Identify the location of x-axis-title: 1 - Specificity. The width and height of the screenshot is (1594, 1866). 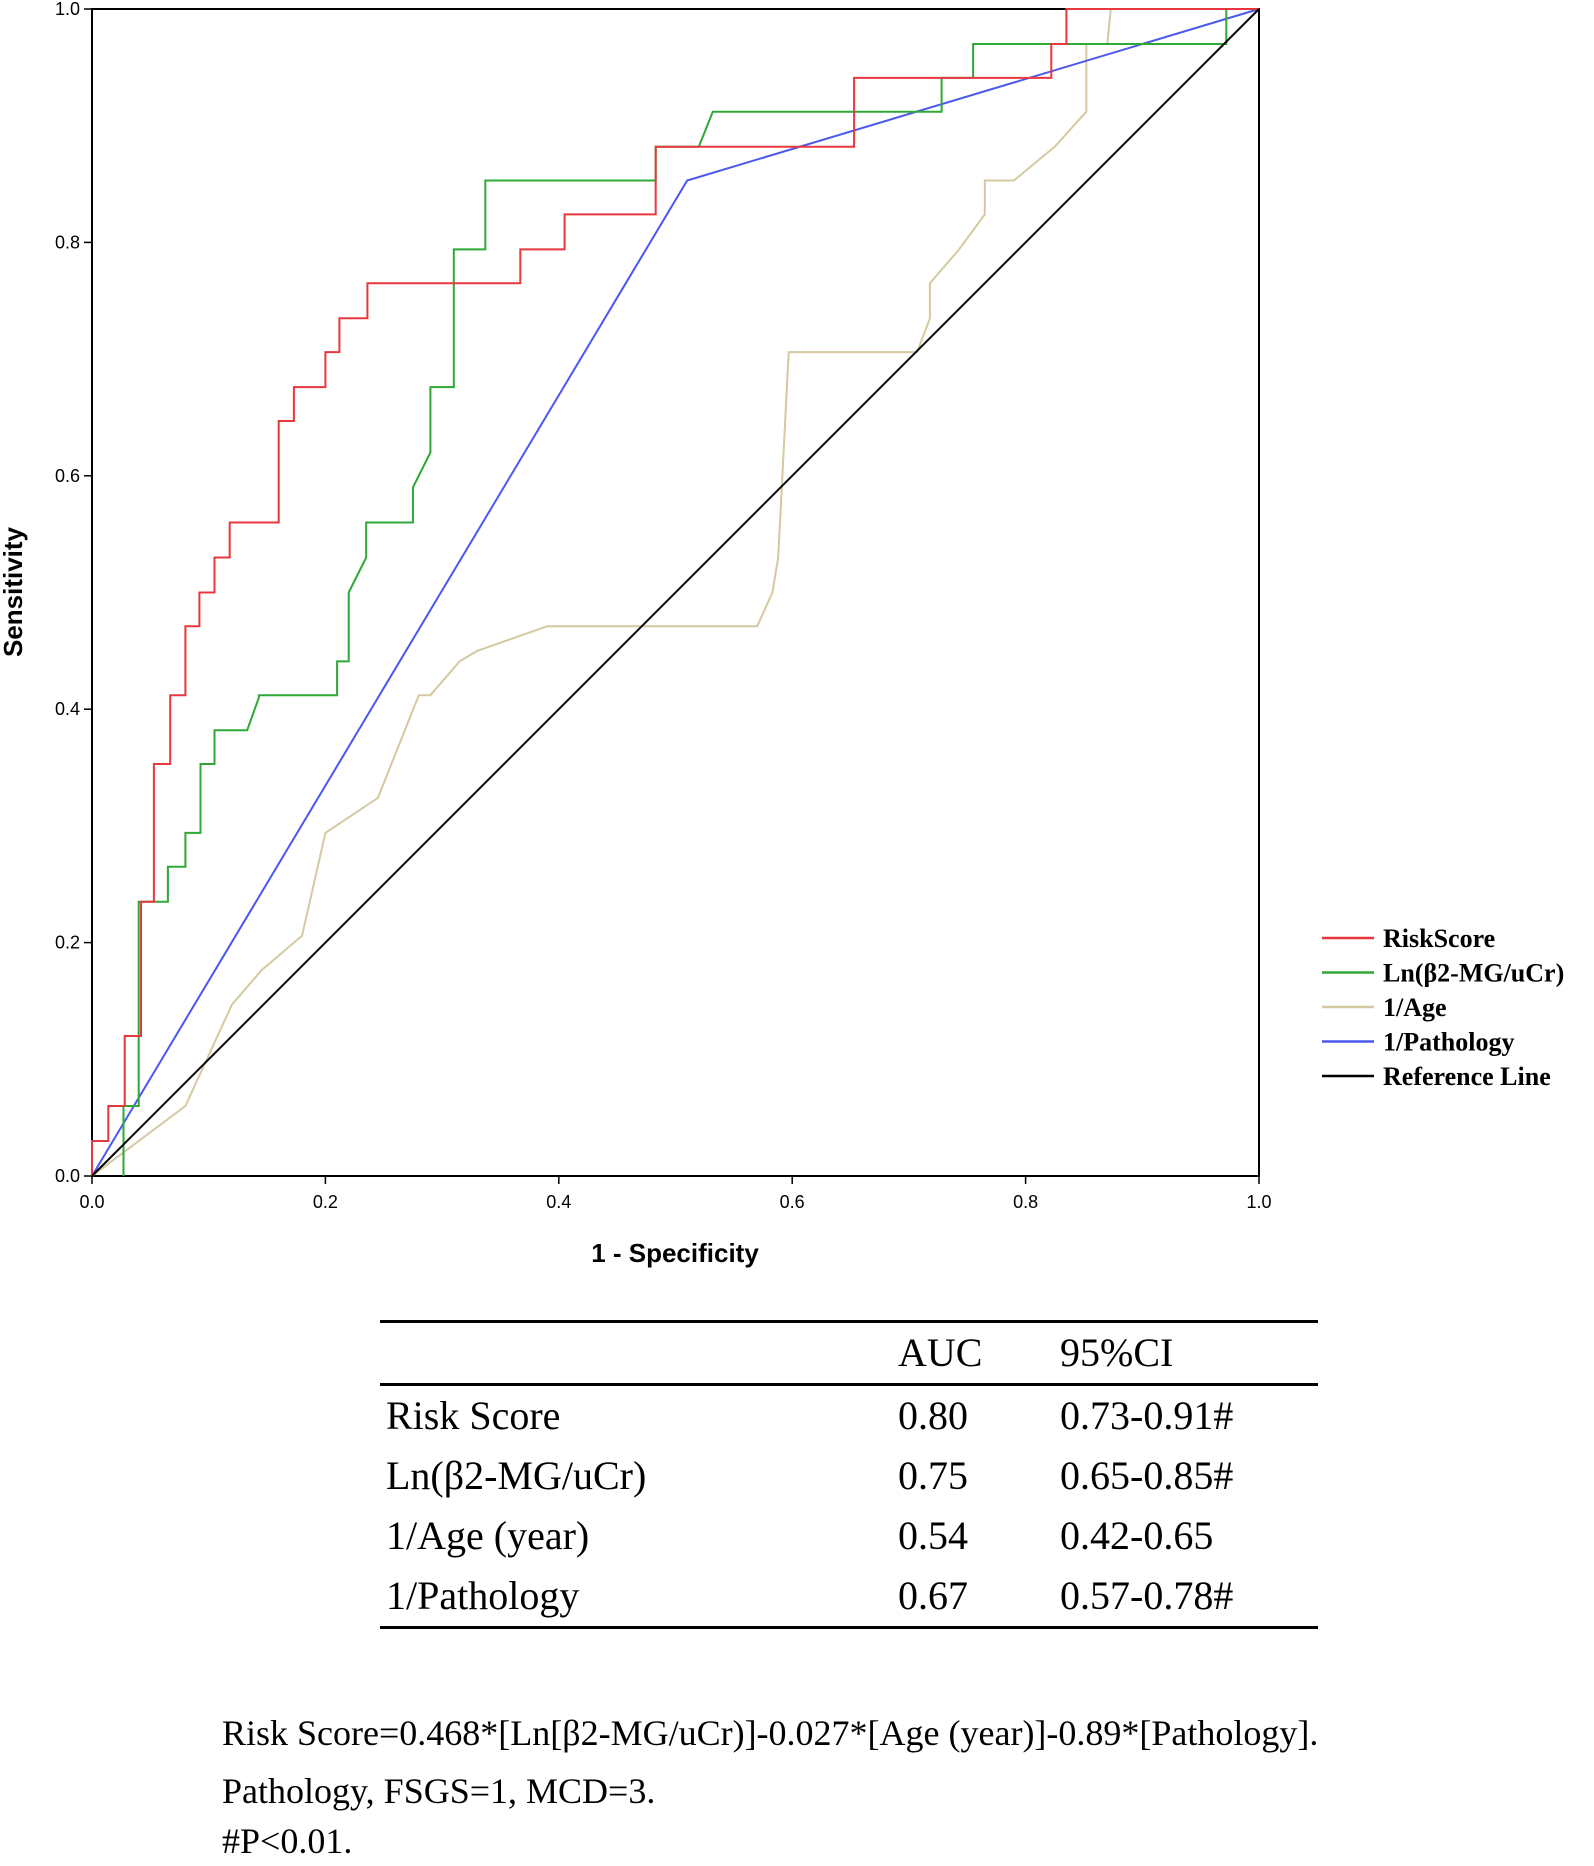
(675, 1253).